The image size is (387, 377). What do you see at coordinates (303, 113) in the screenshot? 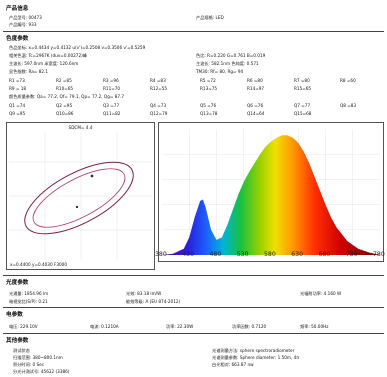
I see `cqs-value: Q15=68` at bounding box center [303, 113].